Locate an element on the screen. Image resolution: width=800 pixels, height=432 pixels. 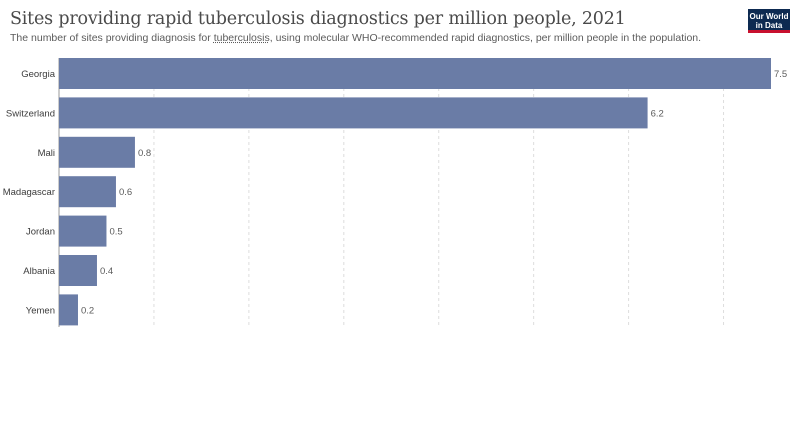
our-world-in-data-logo: Our World in Data is located at coordinates (769, 21).